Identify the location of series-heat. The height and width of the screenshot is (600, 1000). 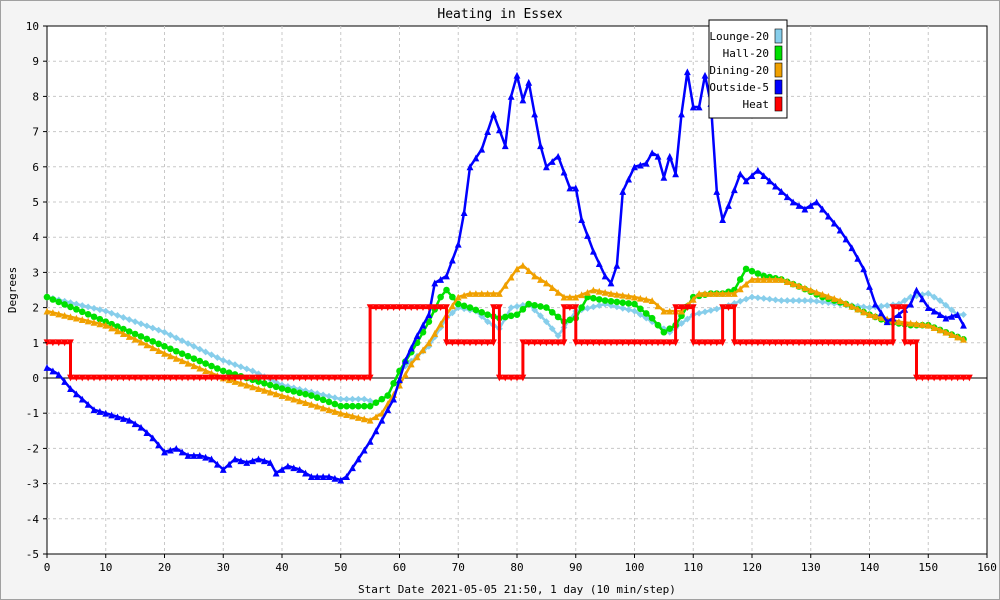
(508, 343).